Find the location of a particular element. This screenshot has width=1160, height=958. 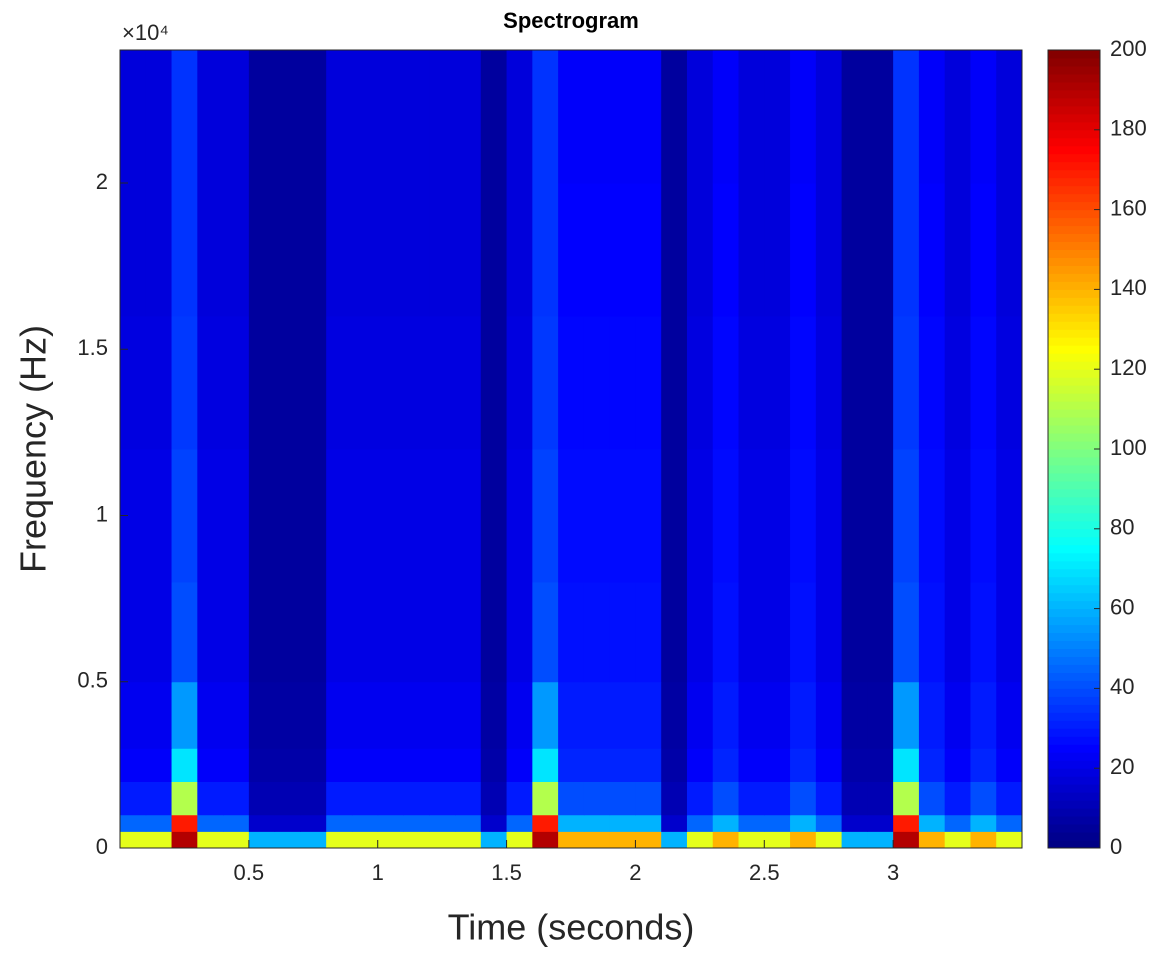

colorbar-tick-label: 140 is located at coordinates (1128, 287).